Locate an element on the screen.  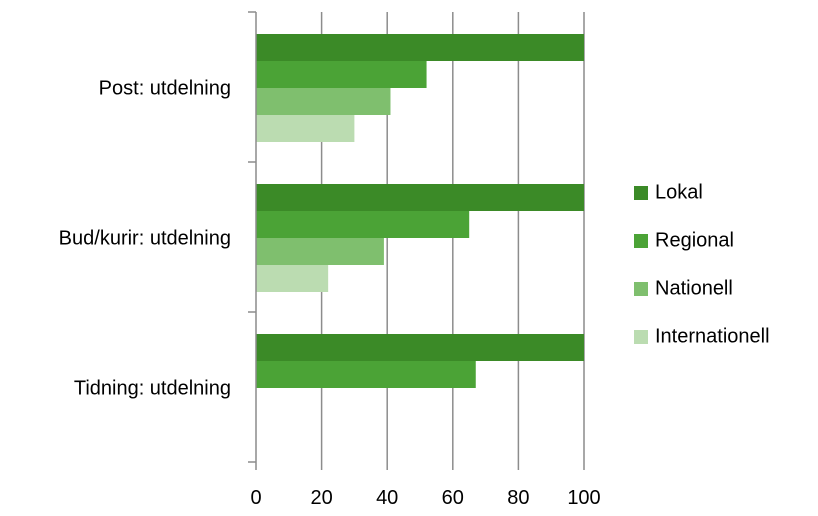
legend-label: Lokal is located at coordinates (679, 192).